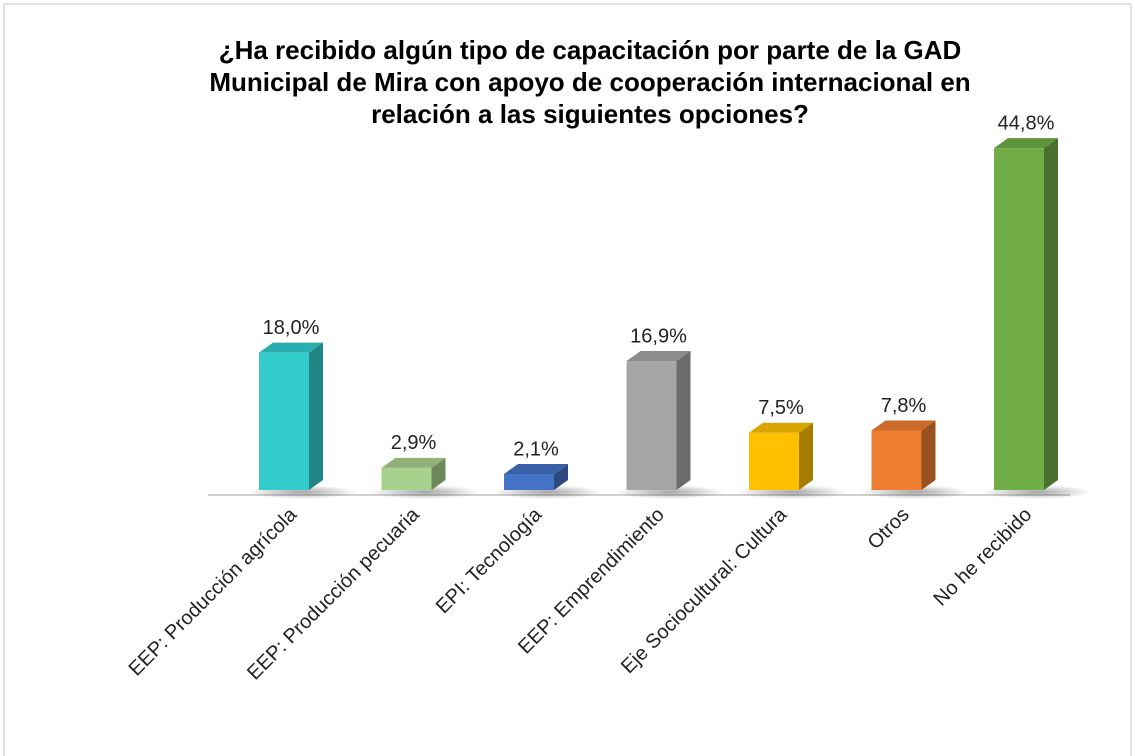  What do you see at coordinates (781, 408) in the screenshot?
I see `value-label: 7,5%` at bounding box center [781, 408].